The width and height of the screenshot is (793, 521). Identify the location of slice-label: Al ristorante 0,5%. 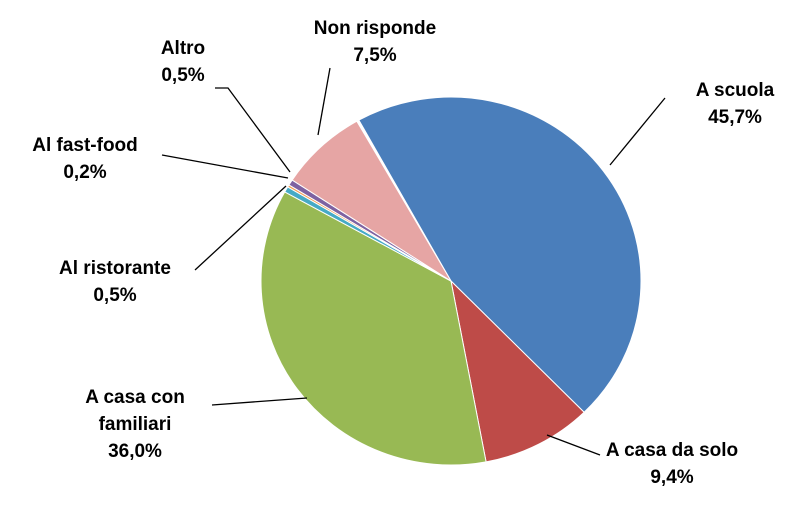
(115, 282).